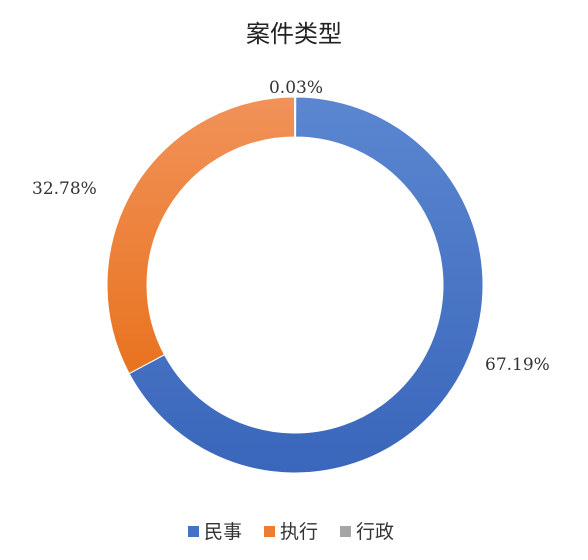 The image size is (588, 560). What do you see at coordinates (223, 532) in the screenshot?
I see `legend-label-minshi: 民事` at bounding box center [223, 532].